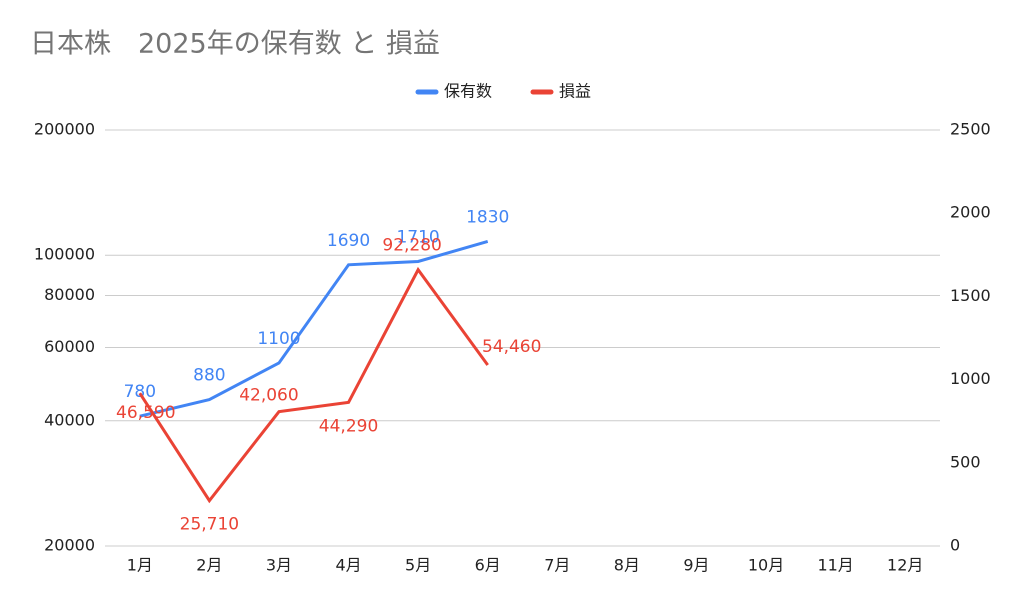 Image resolution: width=1024 pixels, height=606 pixels. Describe the element at coordinates (557, 565) in the screenshot. I see `x-tick-label: 7月` at that location.